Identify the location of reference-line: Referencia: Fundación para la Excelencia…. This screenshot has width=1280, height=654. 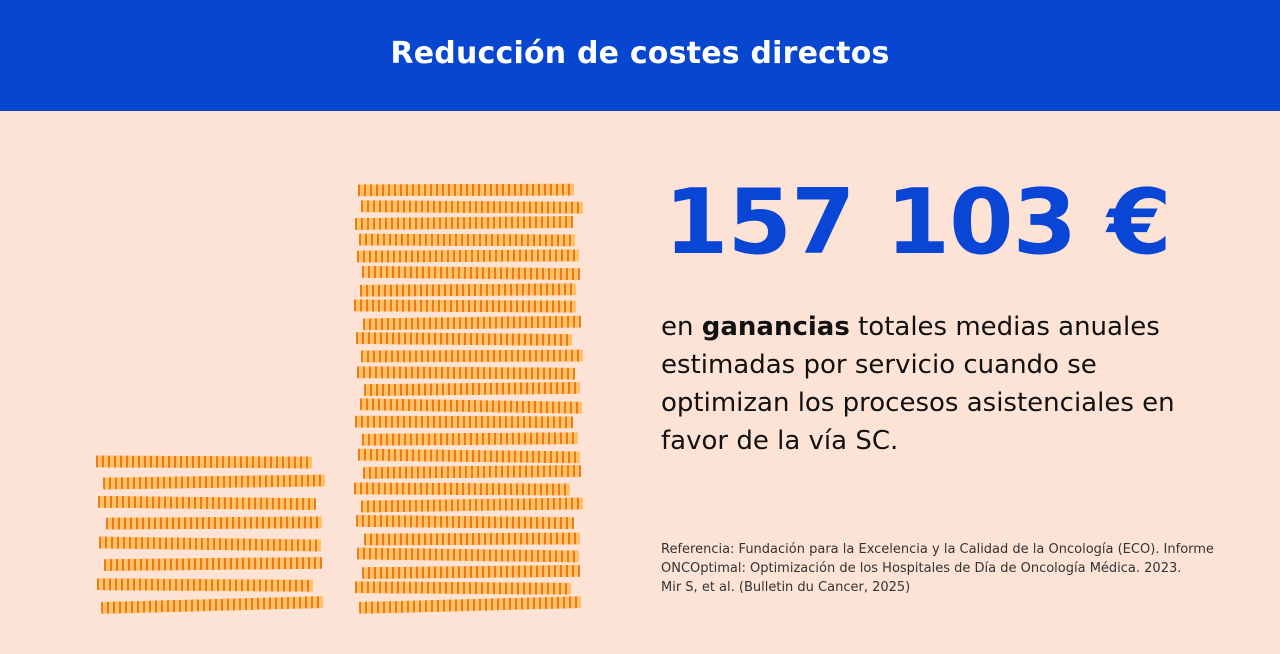
(937, 549).